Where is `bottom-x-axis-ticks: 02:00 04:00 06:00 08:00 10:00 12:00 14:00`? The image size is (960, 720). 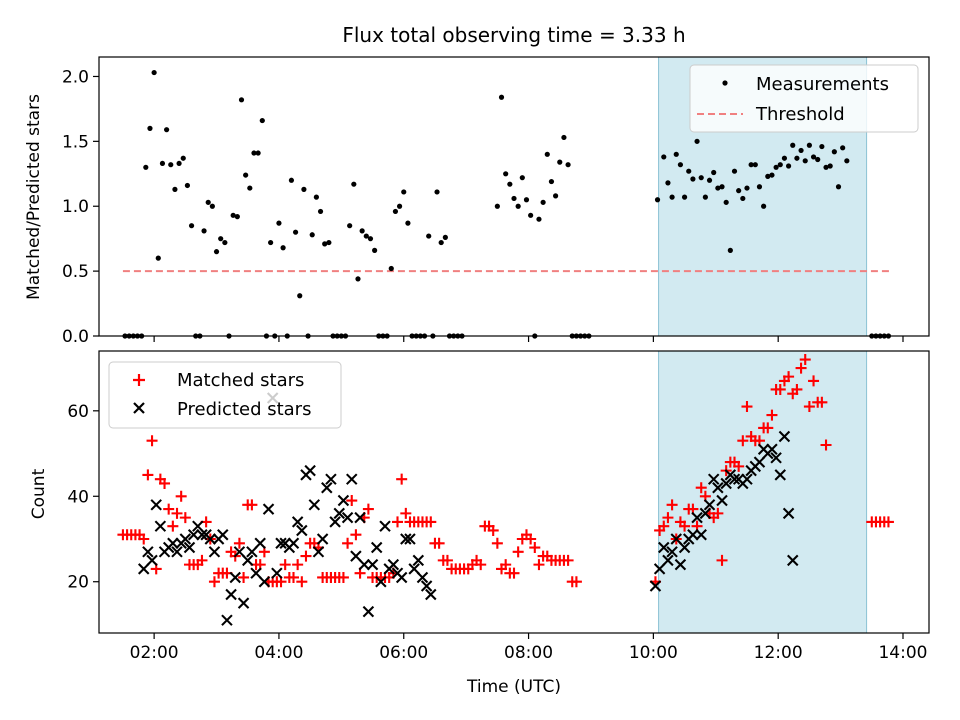
bottom-x-axis-ticks: 02:00 04:00 06:00 08:00 10:00 12:00 14:00 is located at coordinates (528, 648).